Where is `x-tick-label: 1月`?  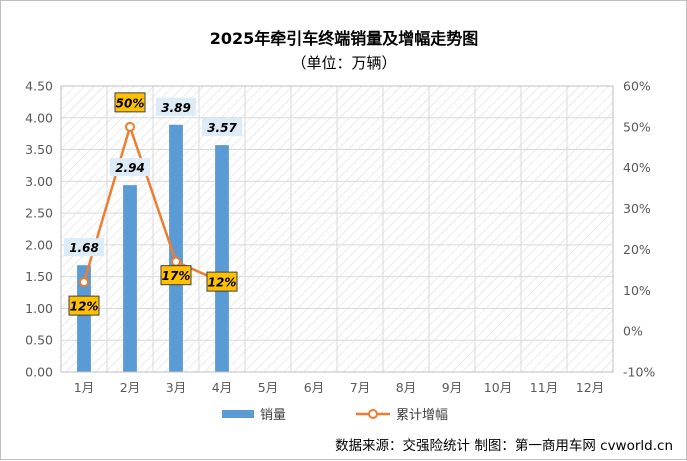
x-tick-label: 1月 is located at coordinates (84, 387).